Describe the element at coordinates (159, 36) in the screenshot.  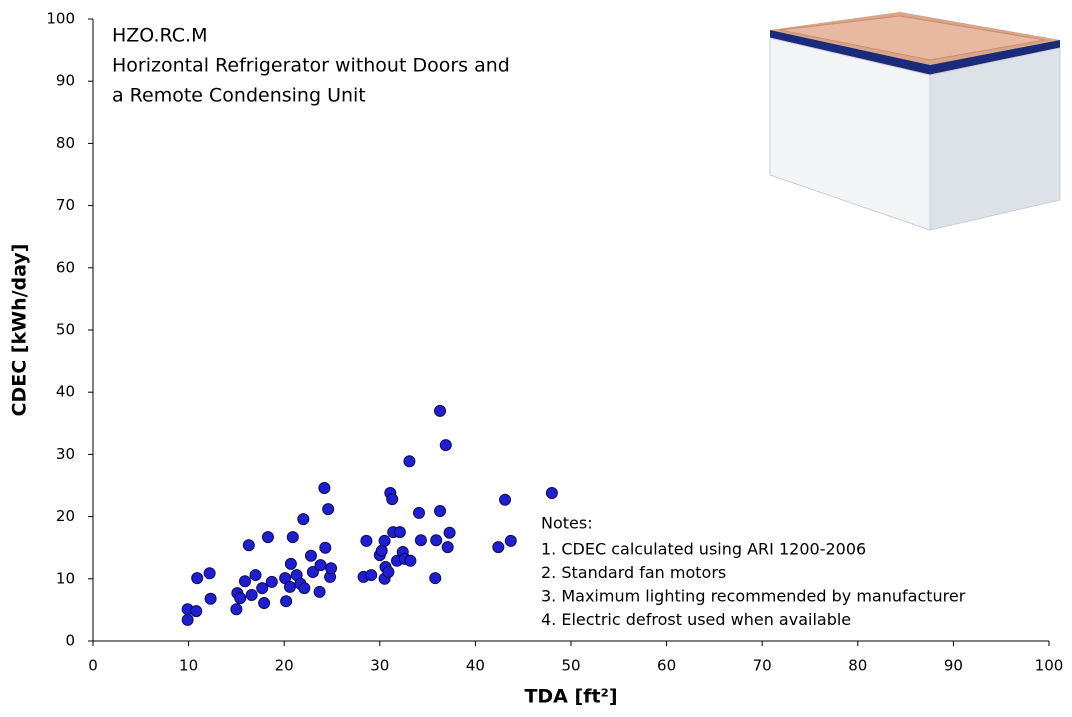
I see `title-line: HZO.RC.M` at that location.